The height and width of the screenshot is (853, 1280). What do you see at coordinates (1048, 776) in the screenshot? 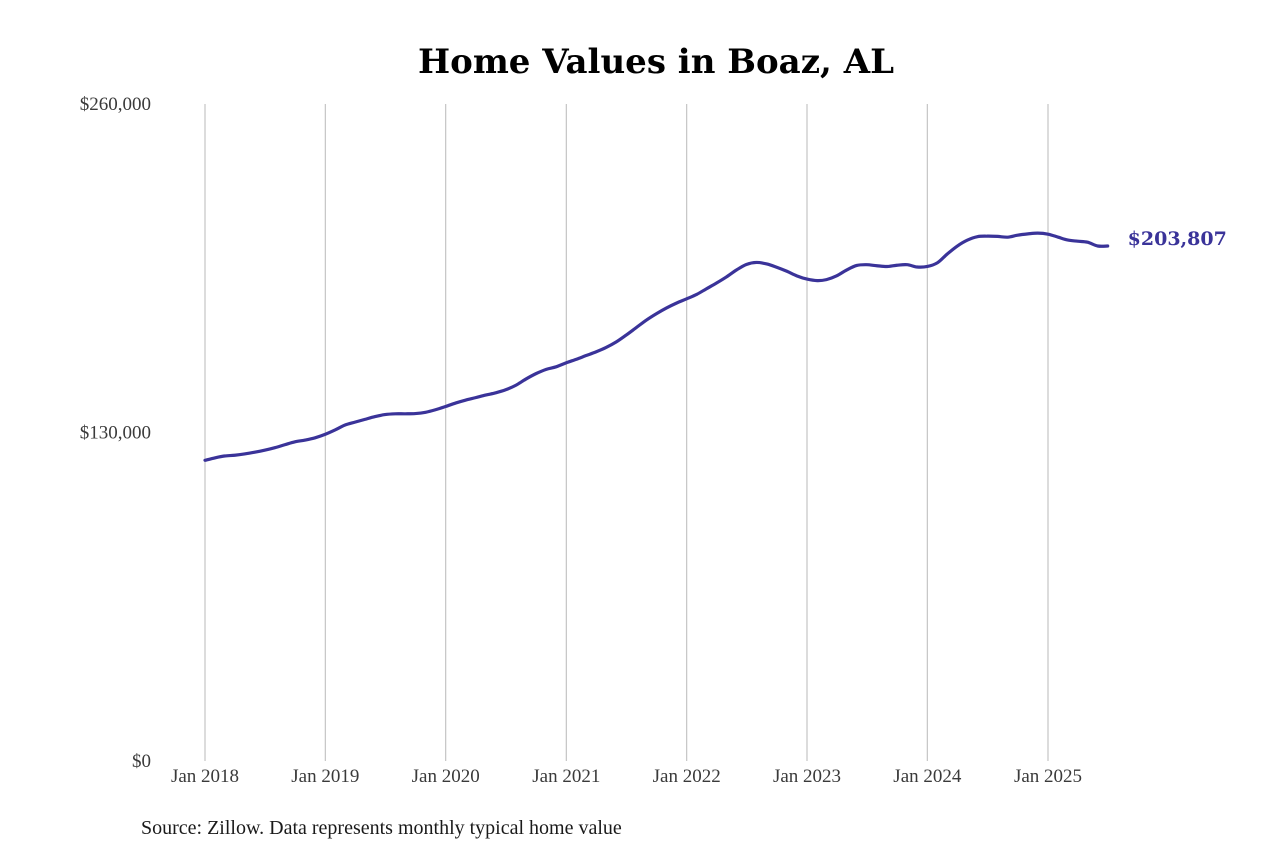
I see `x-tick-label: Jan 2025` at bounding box center [1048, 776].